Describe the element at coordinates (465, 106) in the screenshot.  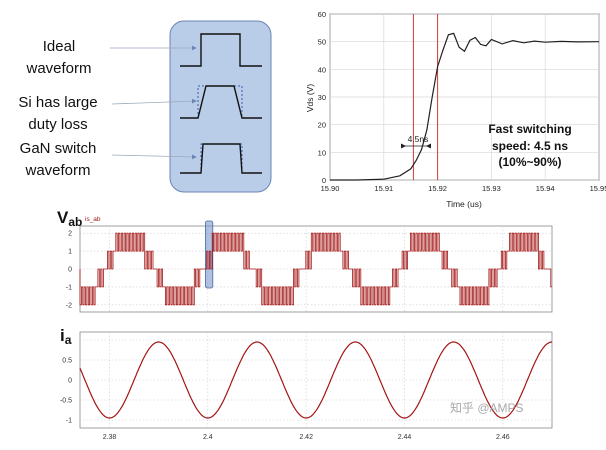
I see `vds-series-line` at that location.